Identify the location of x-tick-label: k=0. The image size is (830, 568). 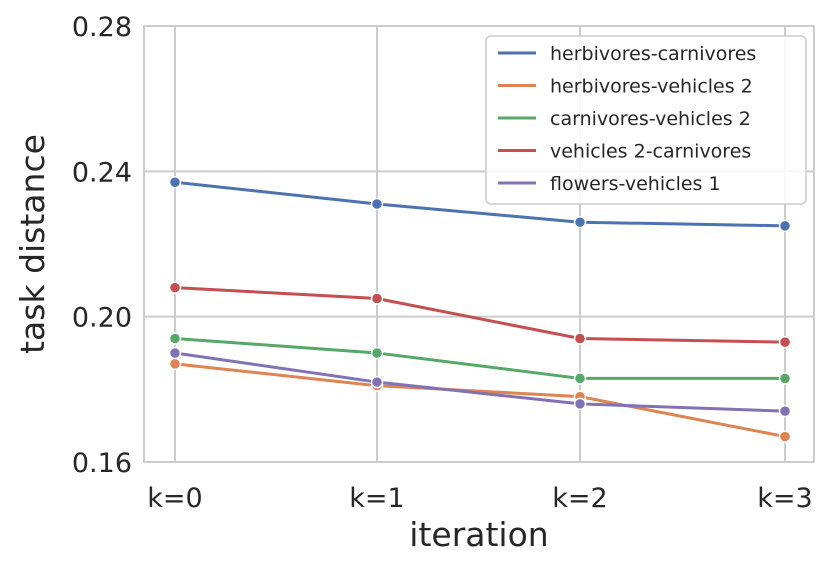
(174, 498).